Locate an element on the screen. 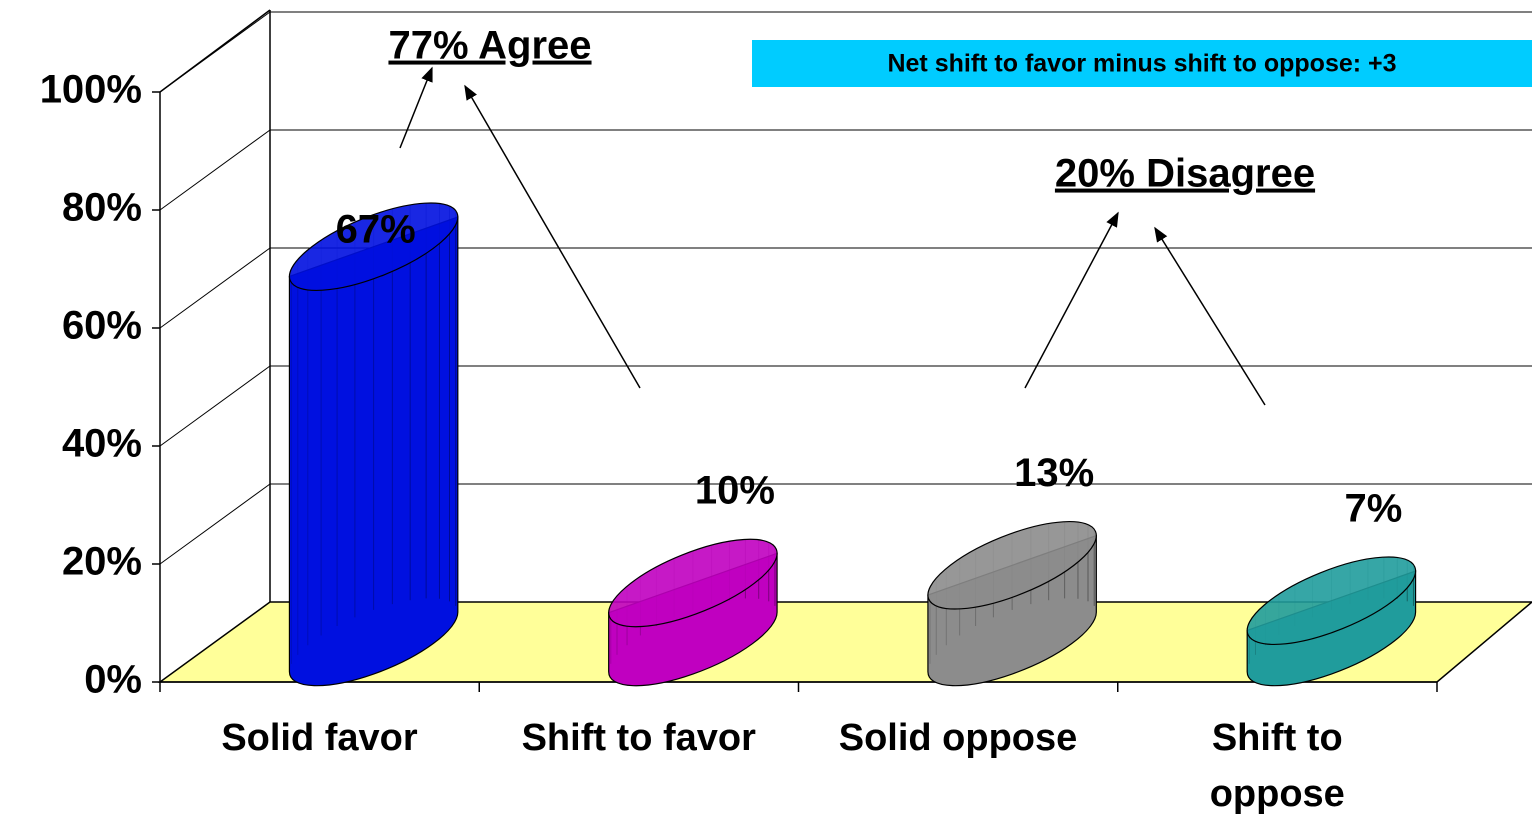 Image resolution: width=1532 pixels, height=822 pixels. y-tick-label: 40% is located at coordinates (102, 444).